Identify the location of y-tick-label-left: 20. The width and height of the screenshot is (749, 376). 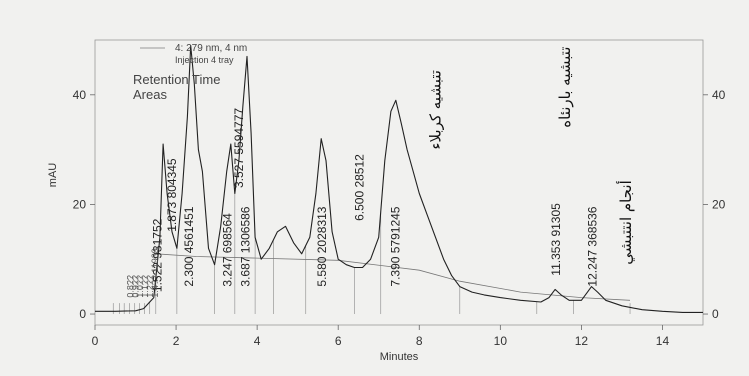
(80, 204).